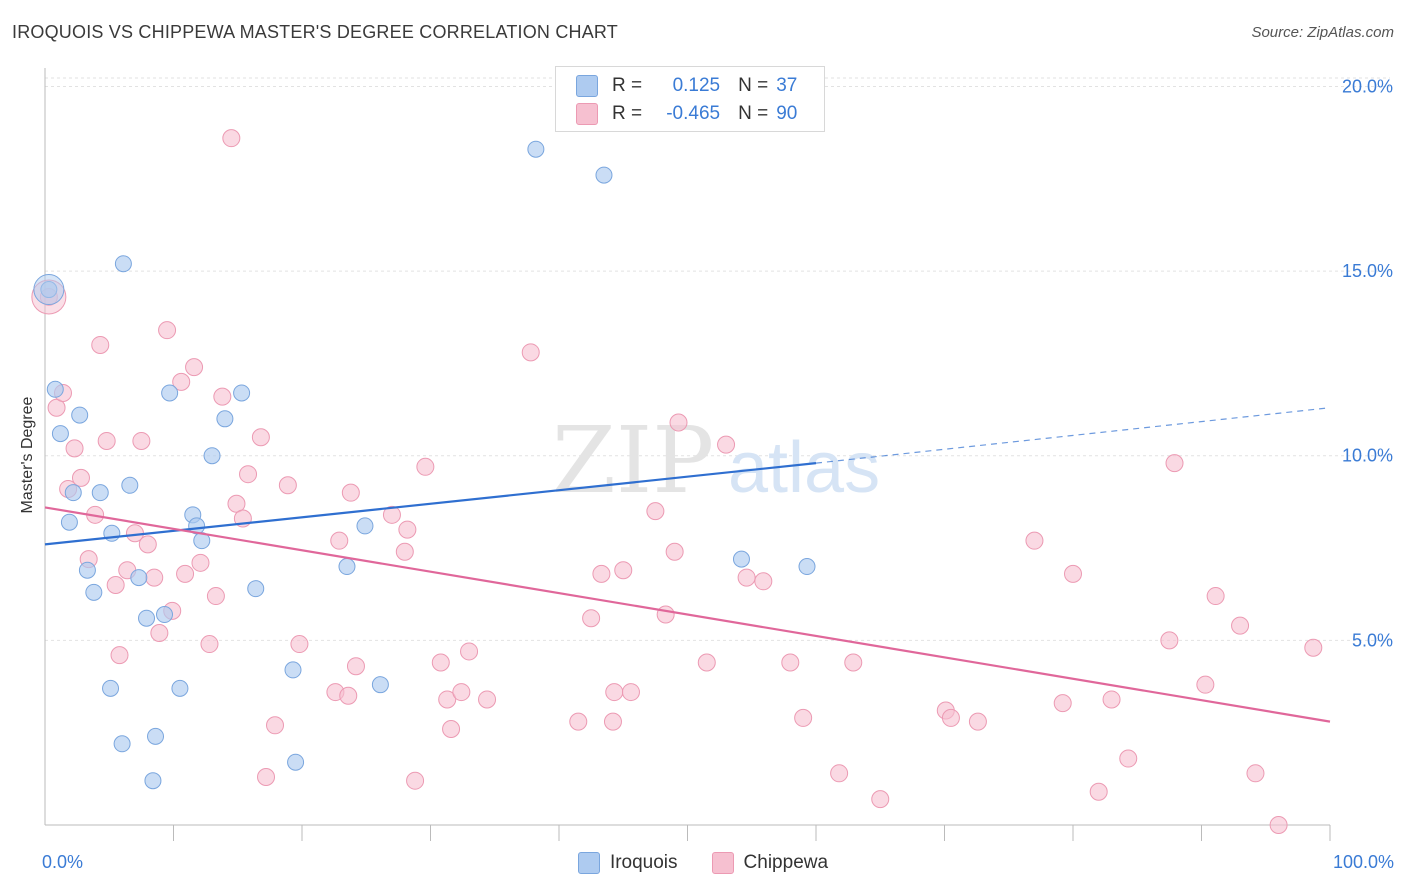  What do you see at coordinates (686, 86) in the screenshot?
I see `stats-row-iroquois: R = 0.125 N = 37` at bounding box center [686, 86].